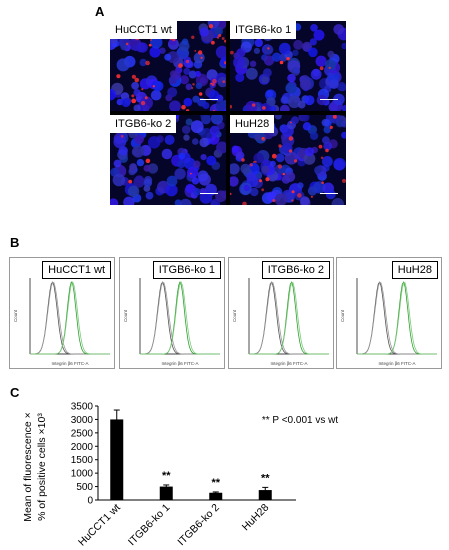 This screenshot has width=449, height=550. I want to click on panel-a-letter: A, so click(100, 11).